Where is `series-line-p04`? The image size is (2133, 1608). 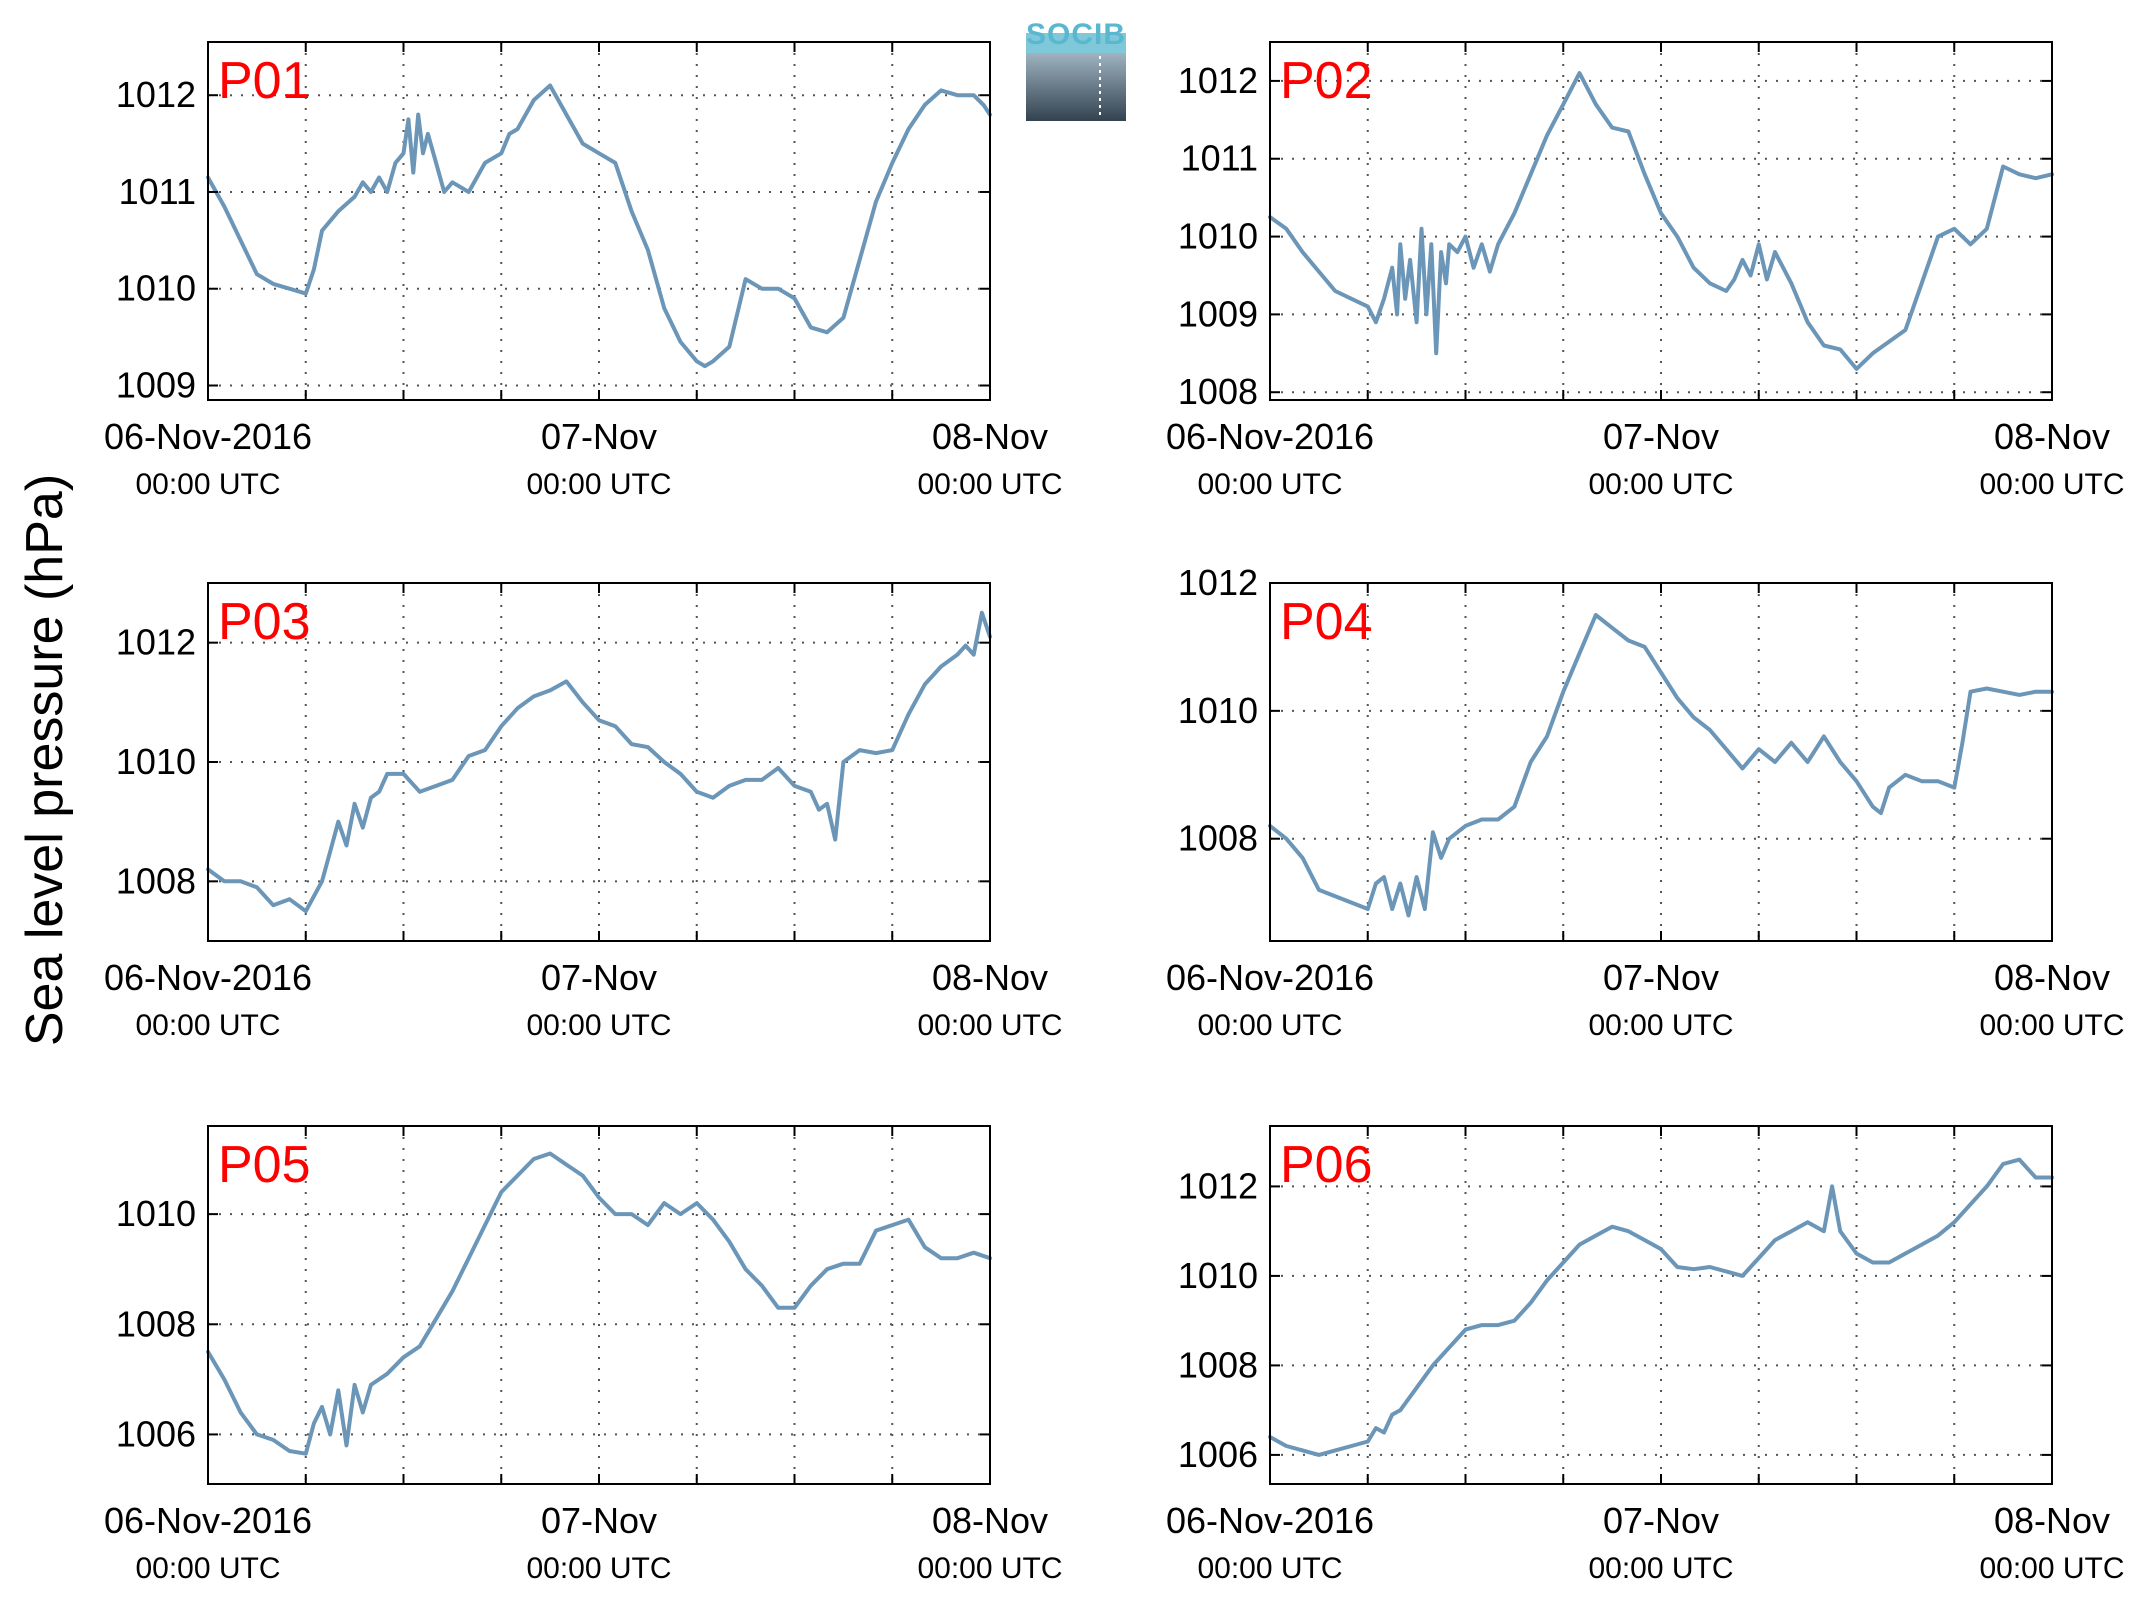
series-line-p04 is located at coordinates (1661, 765).